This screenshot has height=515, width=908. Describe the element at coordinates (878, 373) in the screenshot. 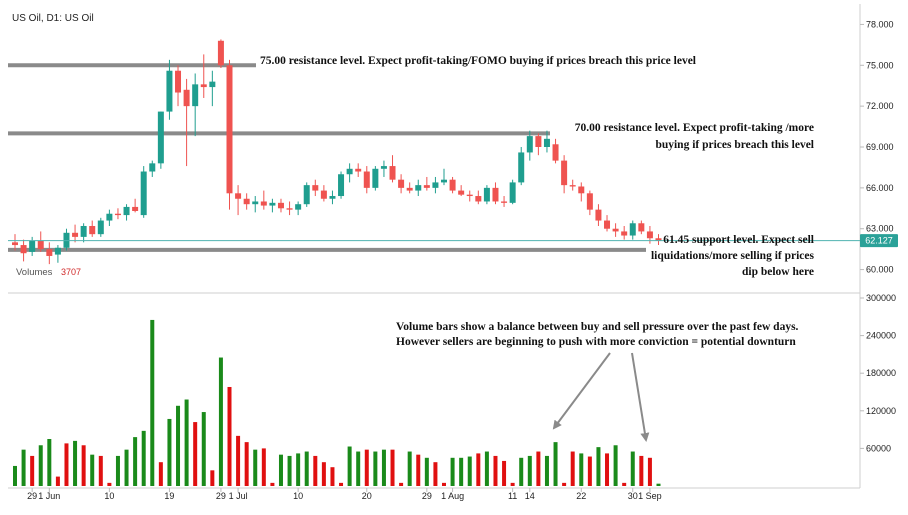

I see `volume-axis: 60000 120000 180000 240000 300000` at that location.